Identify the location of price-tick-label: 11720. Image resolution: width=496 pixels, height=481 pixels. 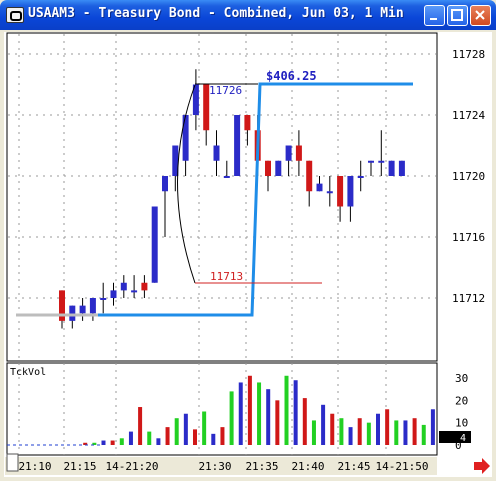
(468, 176).